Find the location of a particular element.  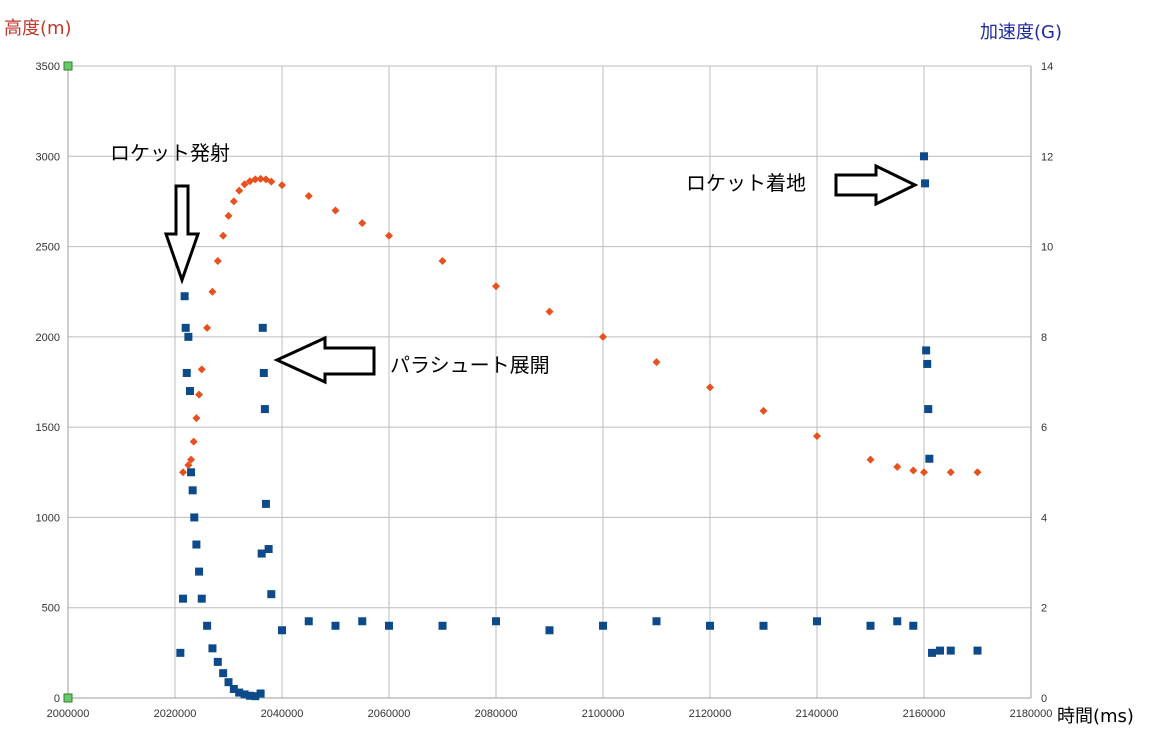

launch-arrow-icon is located at coordinates (182, 234).